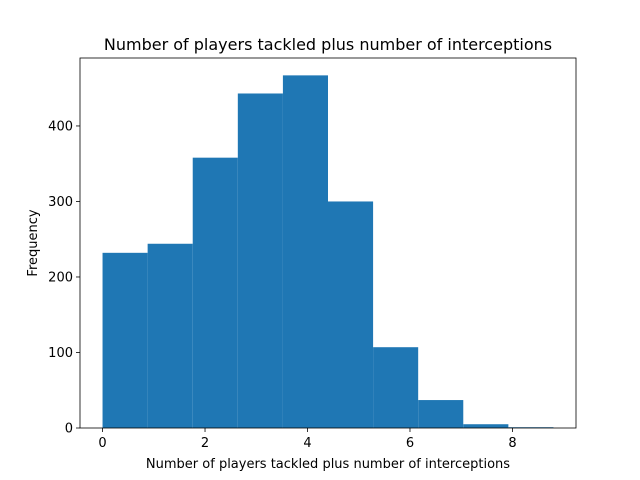  What do you see at coordinates (102, 443) in the screenshot?
I see `x-tick-label: 0` at bounding box center [102, 443].